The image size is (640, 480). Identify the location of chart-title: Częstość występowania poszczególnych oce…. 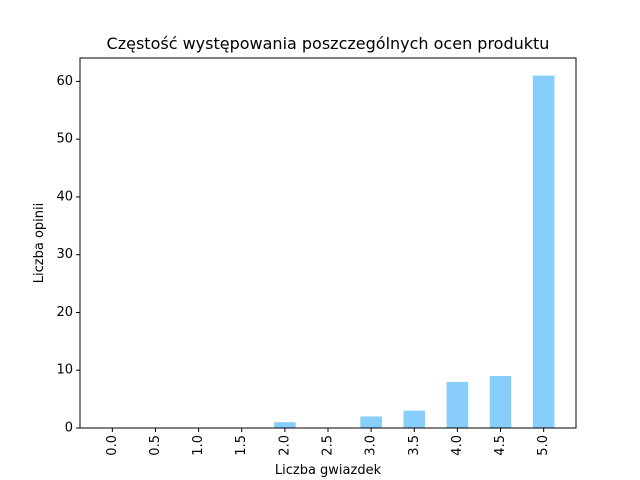
(328, 43).